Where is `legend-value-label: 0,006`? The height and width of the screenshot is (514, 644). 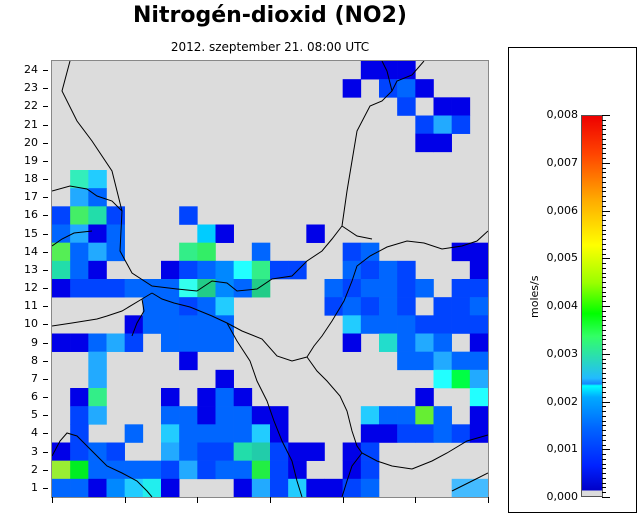 legend-value-label: 0,006 is located at coordinates (562, 210).